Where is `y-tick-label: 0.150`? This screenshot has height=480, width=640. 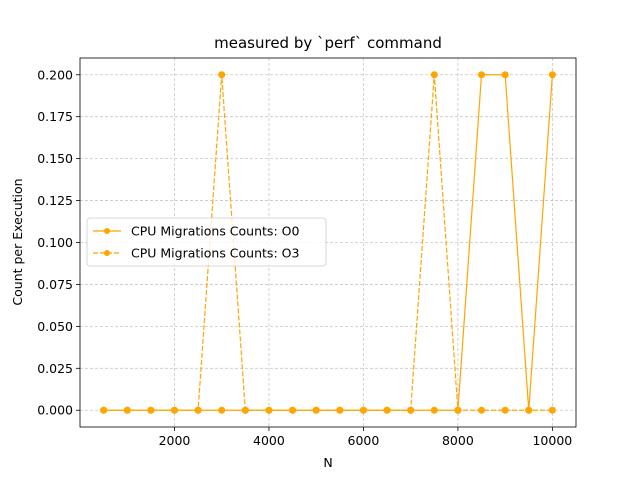 y-tick-label: 0.150 is located at coordinates (55, 158).